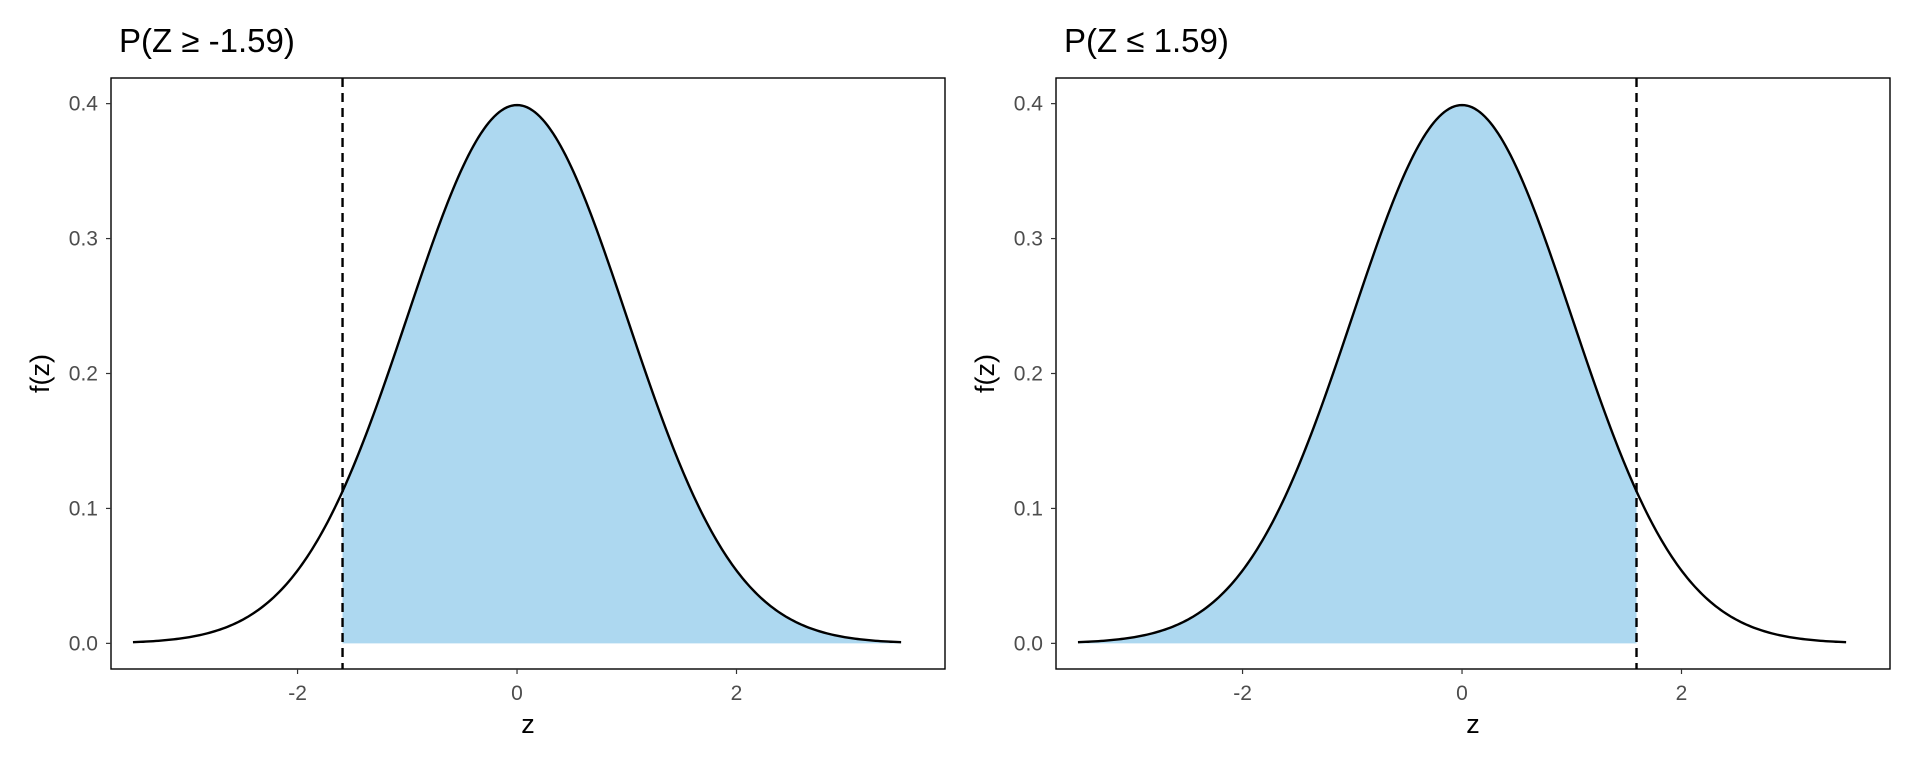  I want to click on right-chart-title: P(Z ≤ 1.59), so click(1146, 40).